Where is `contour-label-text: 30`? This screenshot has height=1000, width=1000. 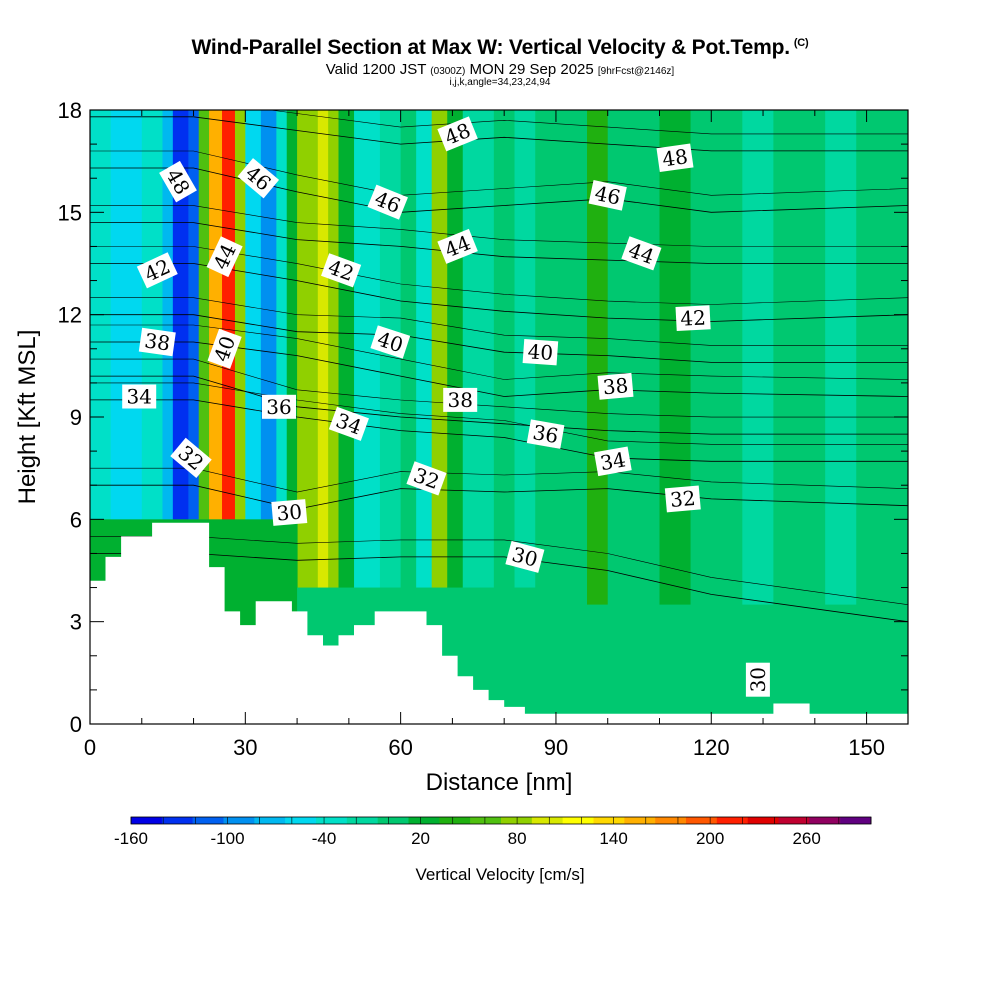
contour-label-text: 30 is located at coordinates (289, 512).